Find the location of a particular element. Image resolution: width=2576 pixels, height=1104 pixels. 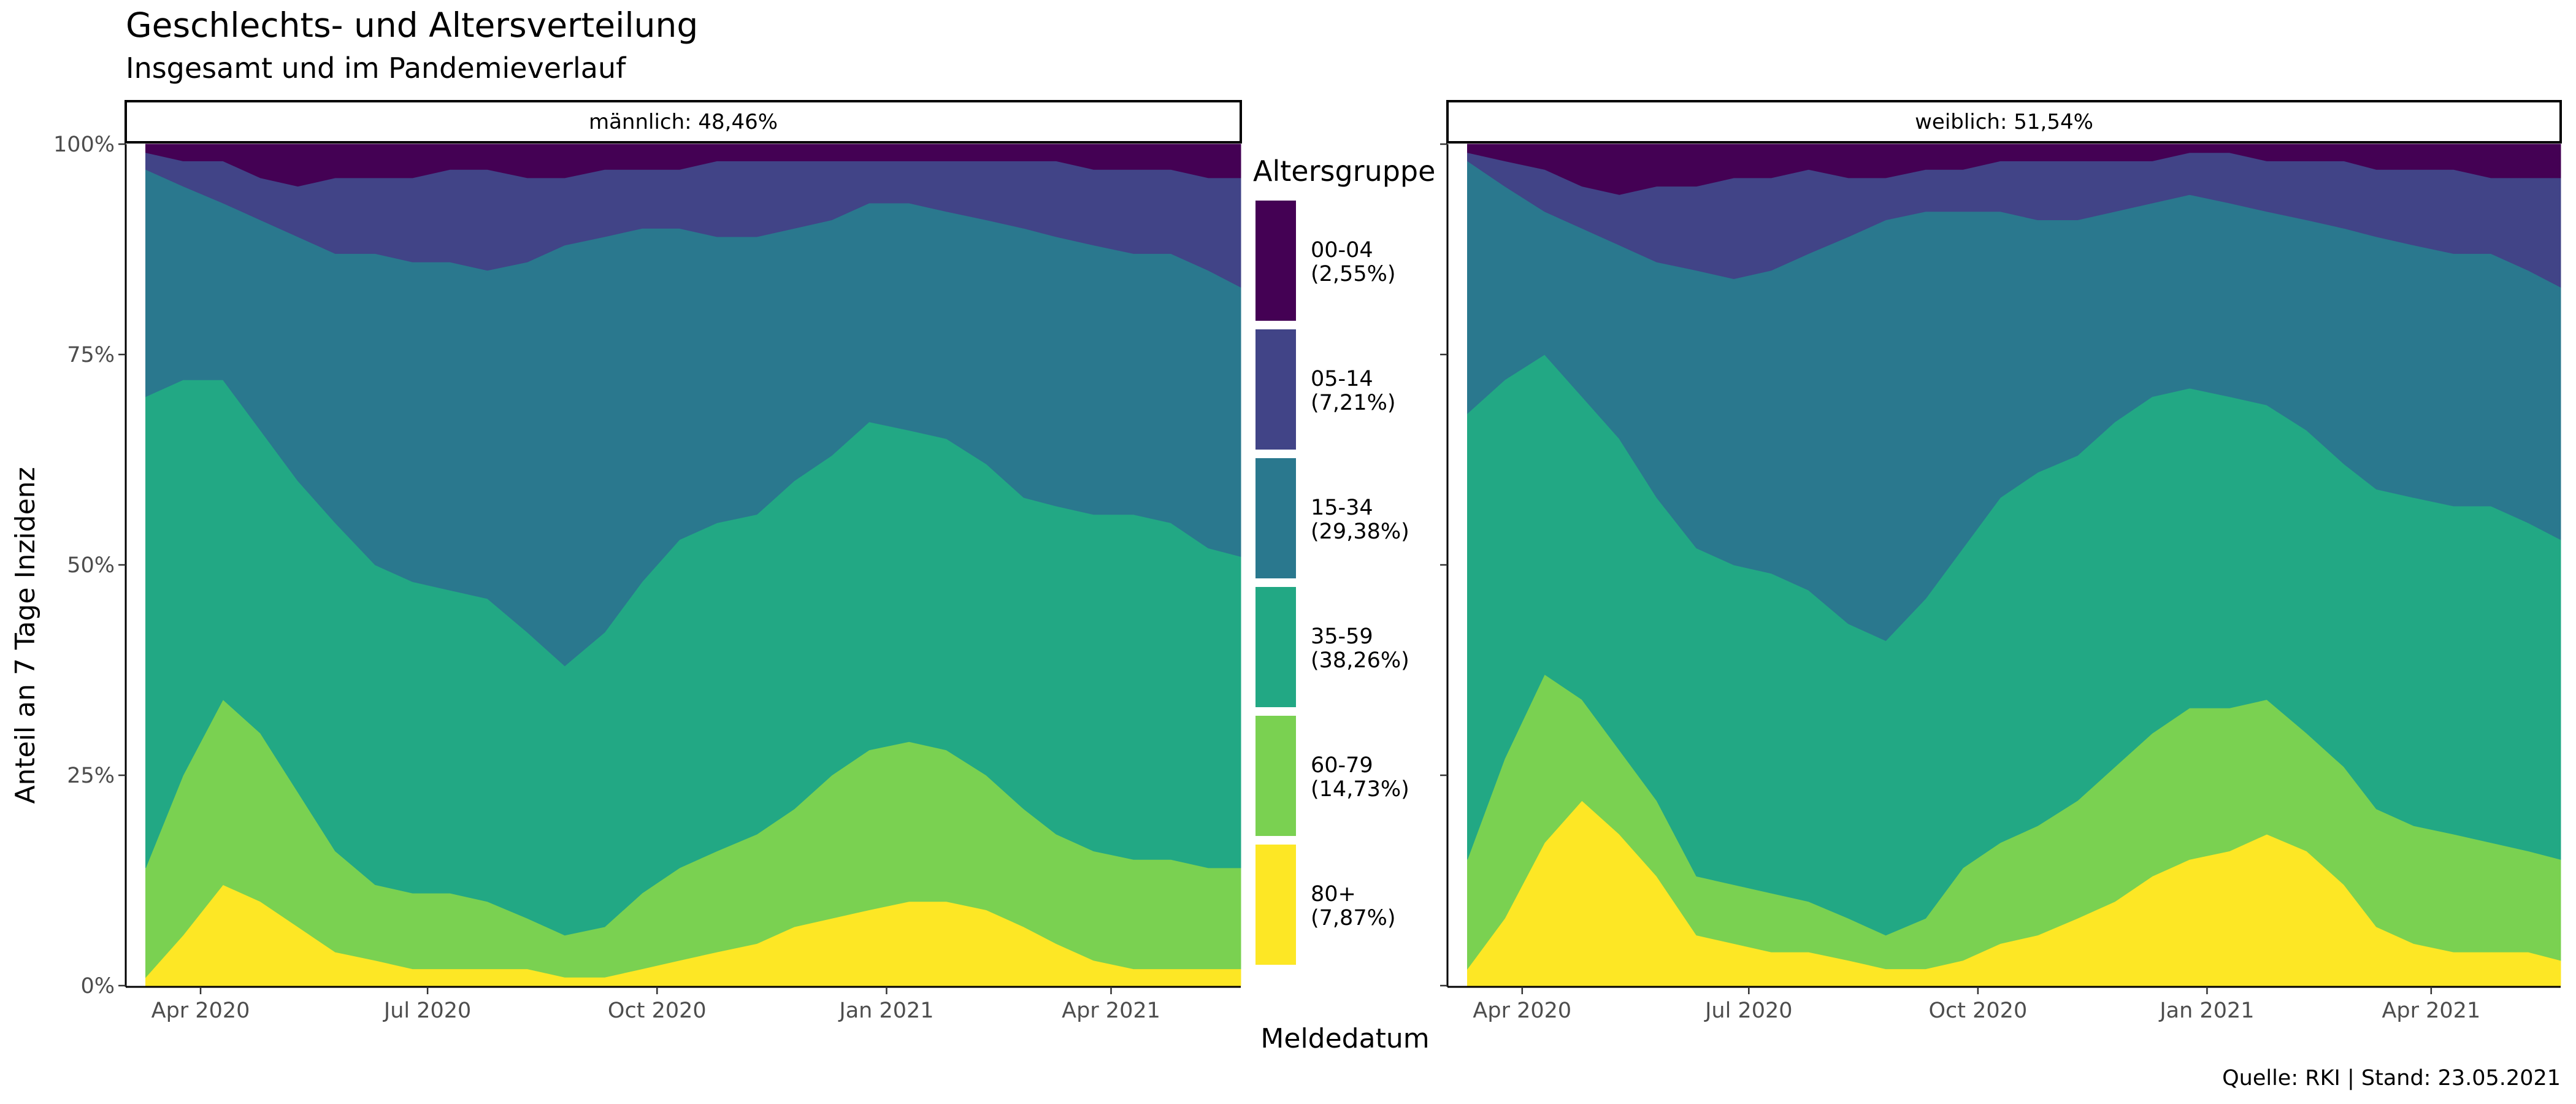

y-tick-label: 0% is located at coordinates (97, 986).